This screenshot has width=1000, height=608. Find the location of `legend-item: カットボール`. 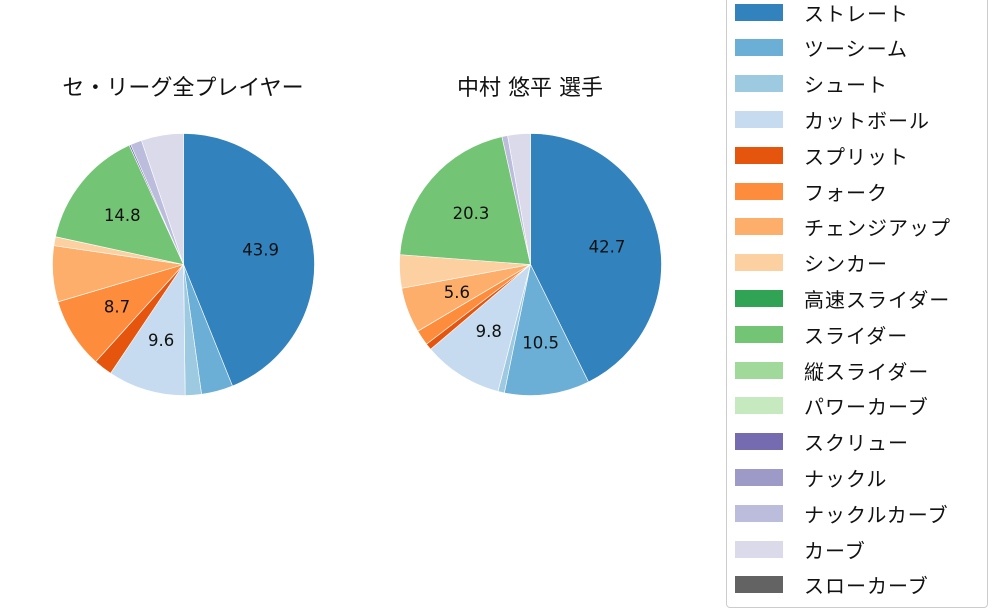

legend-item: カットボール is located at coordinates (832, 119).